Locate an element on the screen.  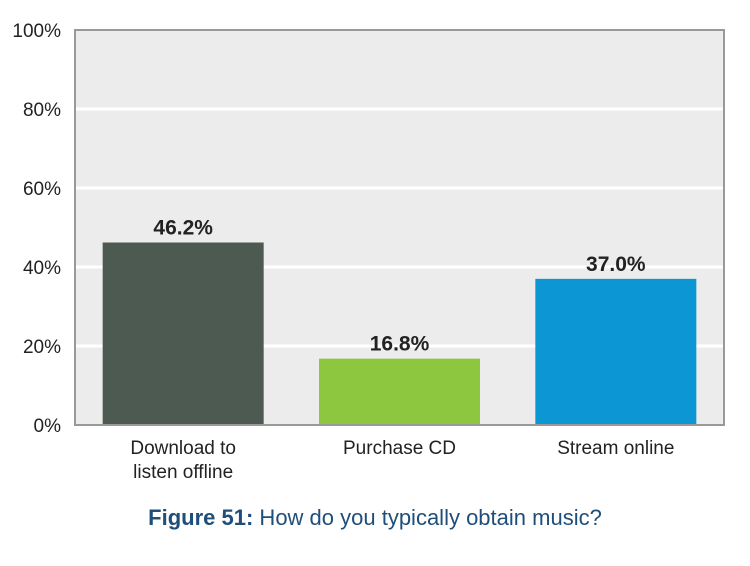
y-tick-label: 60% is located at coordinates (42, 189).